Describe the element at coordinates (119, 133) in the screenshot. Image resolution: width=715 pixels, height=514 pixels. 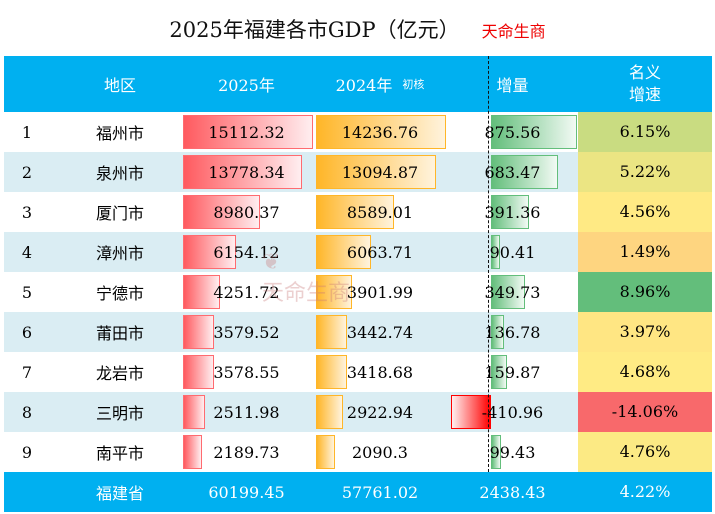
I see `region-name: 福州市` at that location.